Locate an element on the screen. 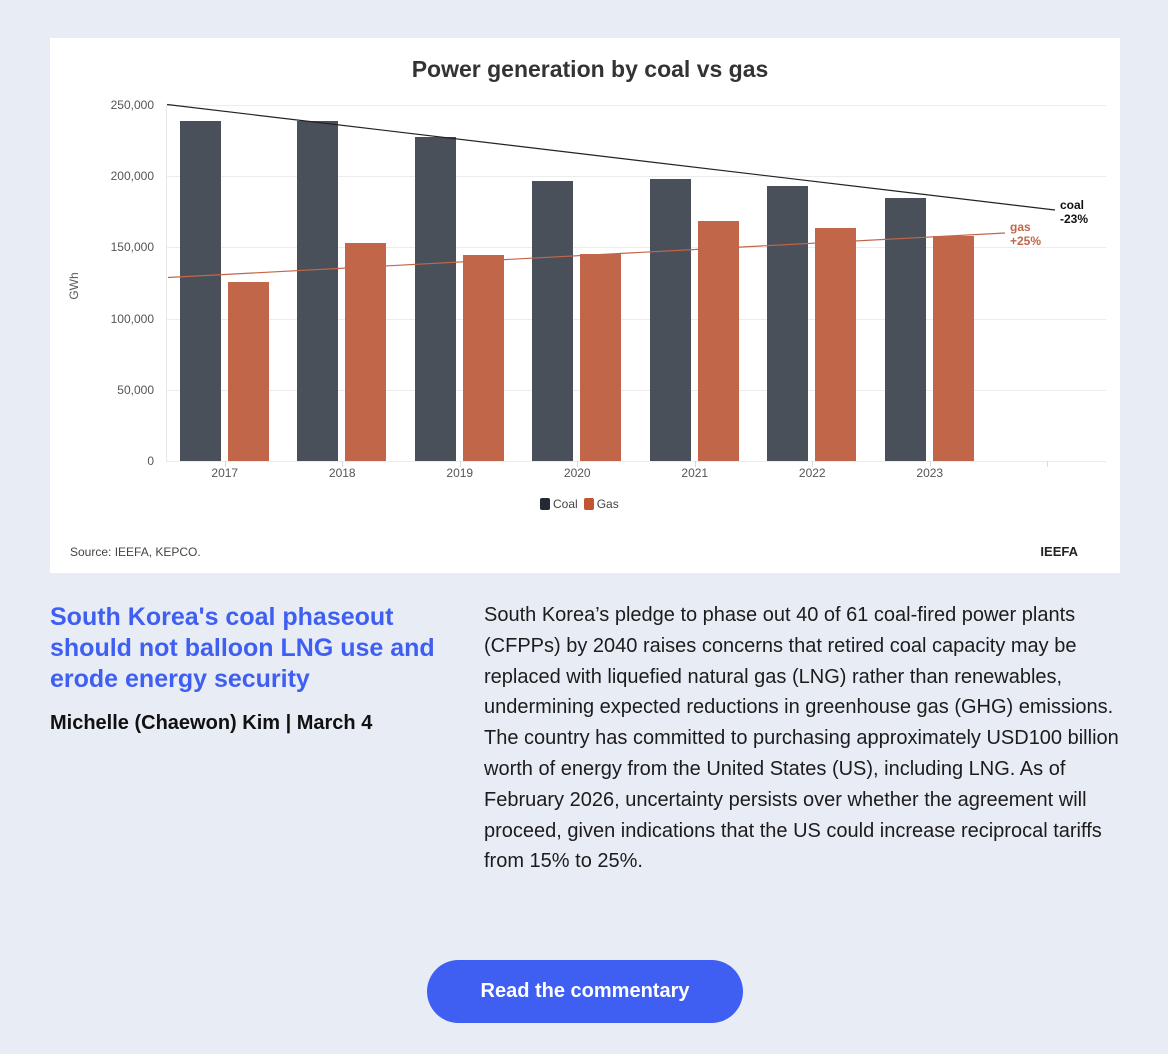 The height and width of the screenshot is (1054, 1168). chart-legend: Coal Gas is located at coordinates (581, 504).